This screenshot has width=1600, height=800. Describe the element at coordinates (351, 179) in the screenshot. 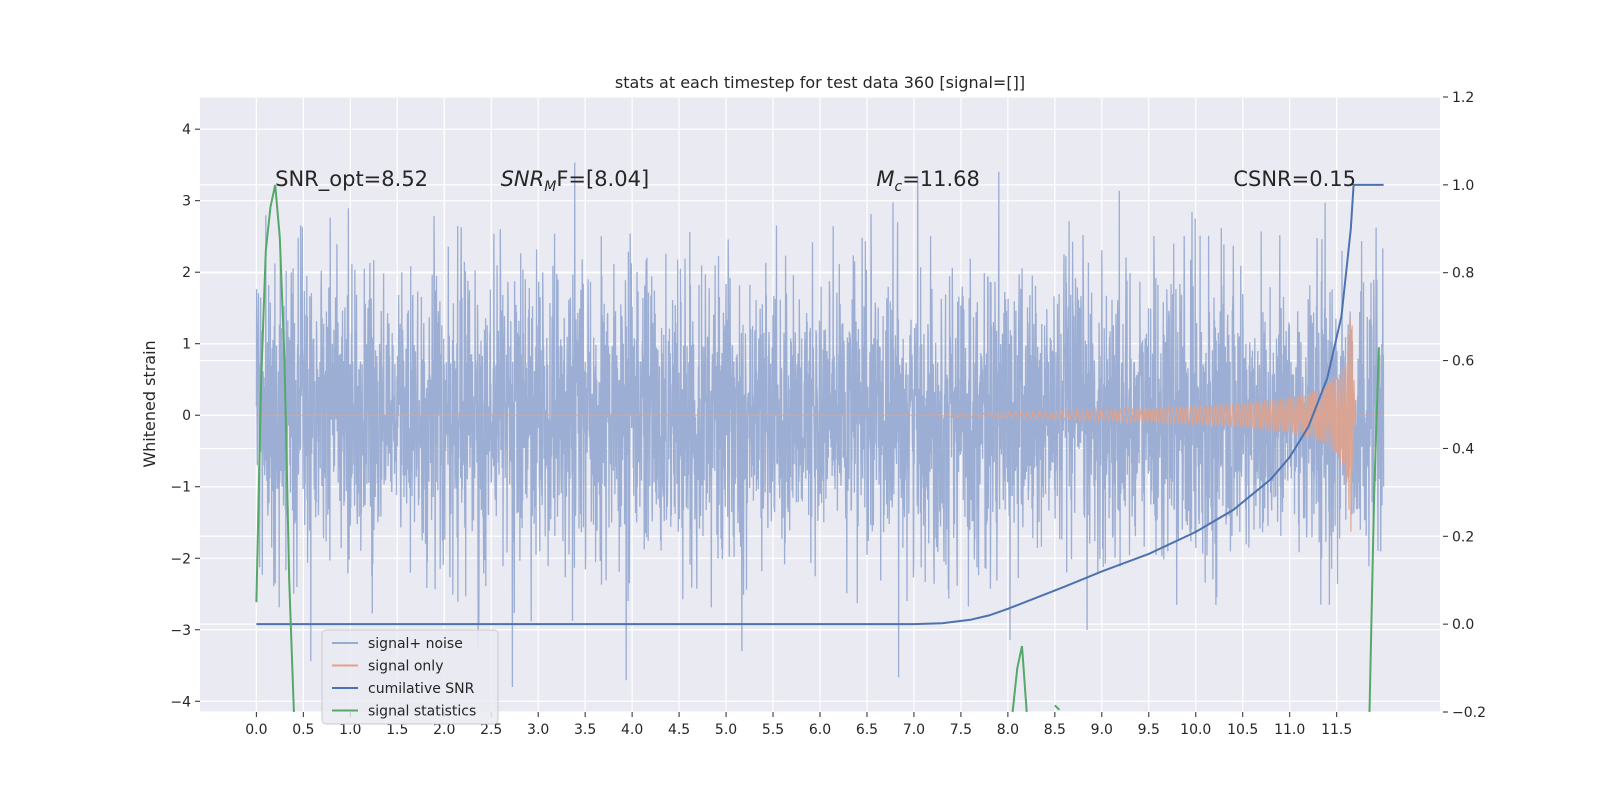

I see `annotation: SNR_opt=8.52` at that location.